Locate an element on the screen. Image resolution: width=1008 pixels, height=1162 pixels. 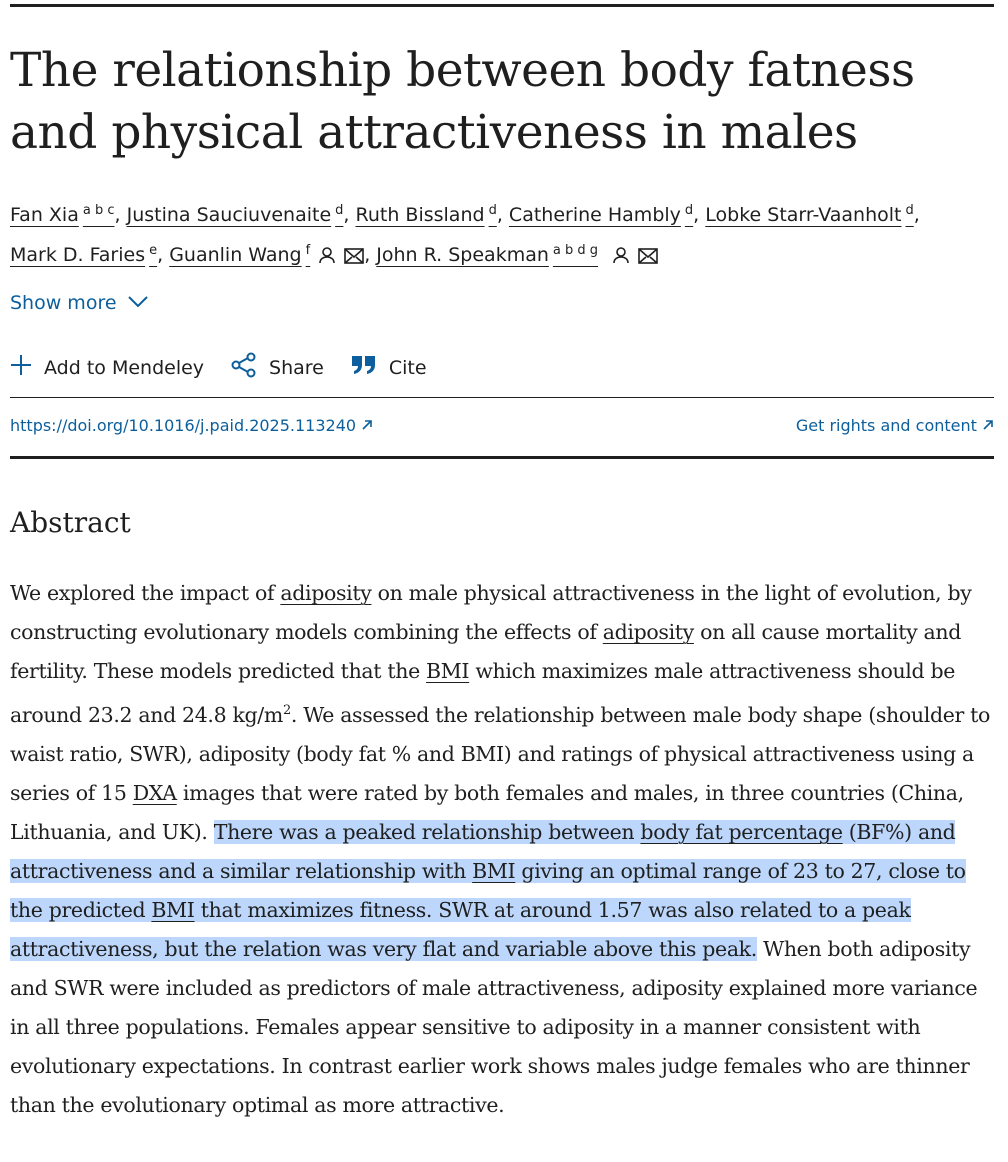
cite-label: Cite is located at coordinates (407, 367).